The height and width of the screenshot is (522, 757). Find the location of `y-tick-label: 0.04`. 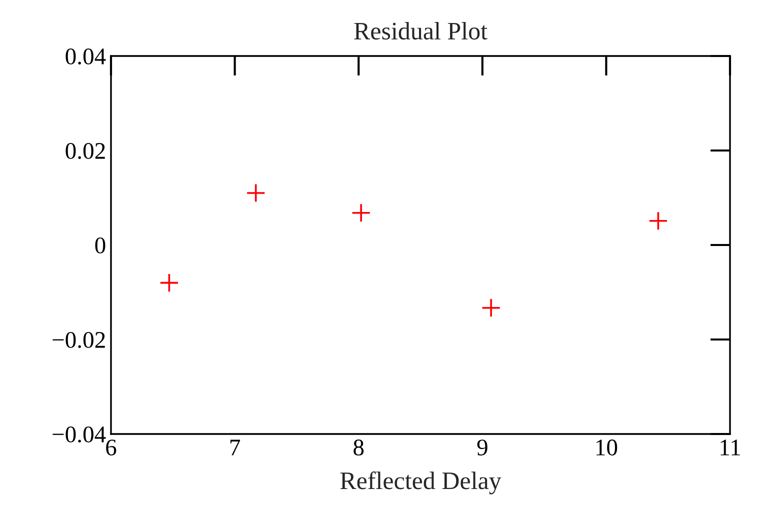

y-tick-label: 0.04 is located at coordinates (86, 56).